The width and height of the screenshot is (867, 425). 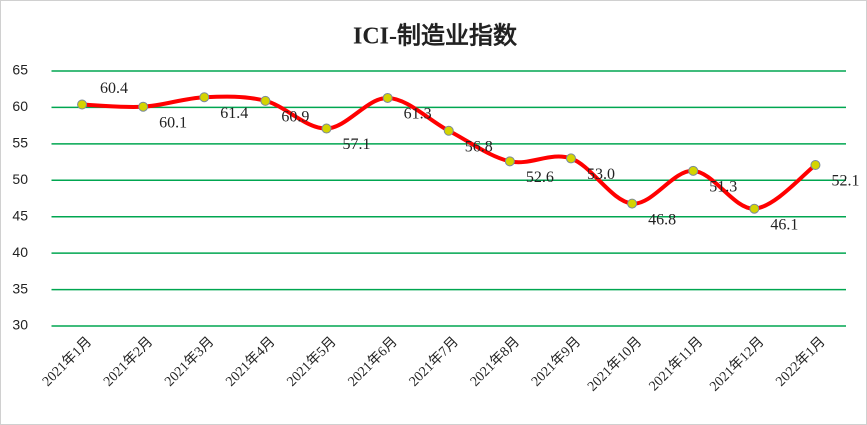 What do you see at coordinates (540, 177) in the screenshot?
I see `value-label: 52.6` at bounding box center [540, 177].